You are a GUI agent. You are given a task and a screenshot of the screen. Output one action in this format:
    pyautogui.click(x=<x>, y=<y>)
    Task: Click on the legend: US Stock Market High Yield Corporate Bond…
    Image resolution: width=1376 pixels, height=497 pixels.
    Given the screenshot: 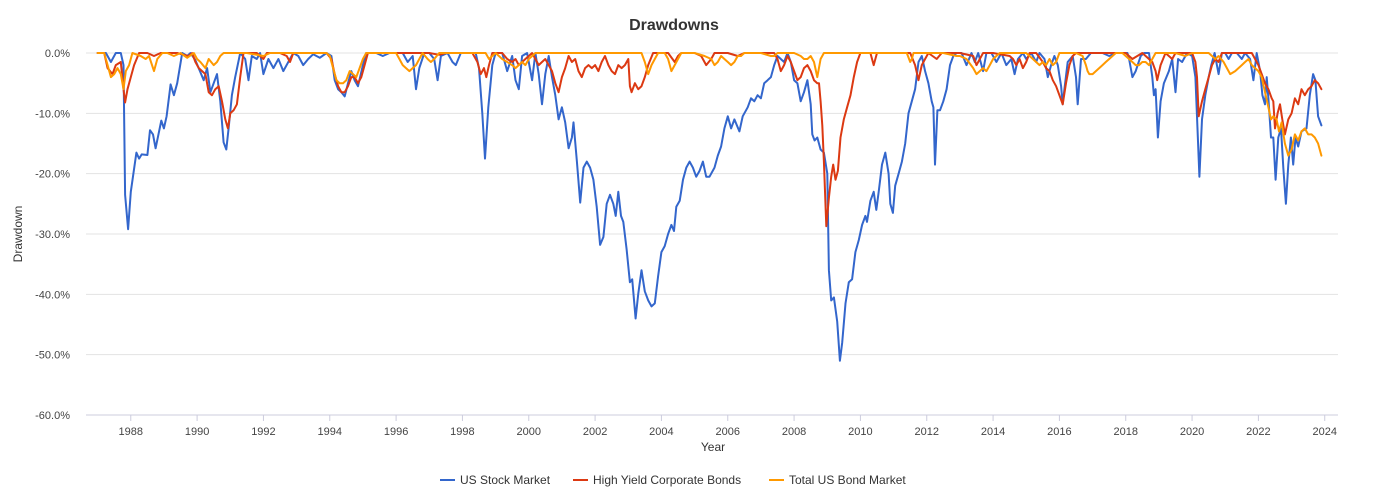 What is the action you would take?
    pyautogui.click(x=673, y=480)
    